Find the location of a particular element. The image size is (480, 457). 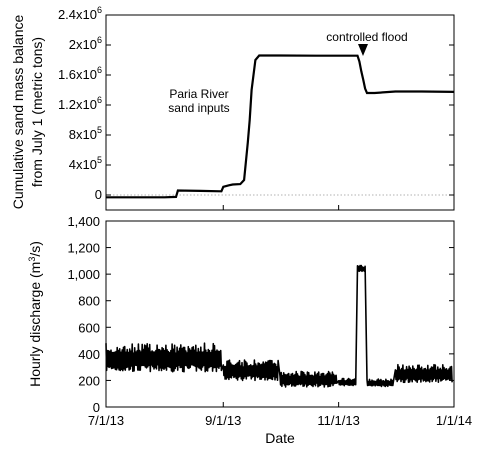

paria-annotation-line2: sand inputs is located at coordinates (198, 108).